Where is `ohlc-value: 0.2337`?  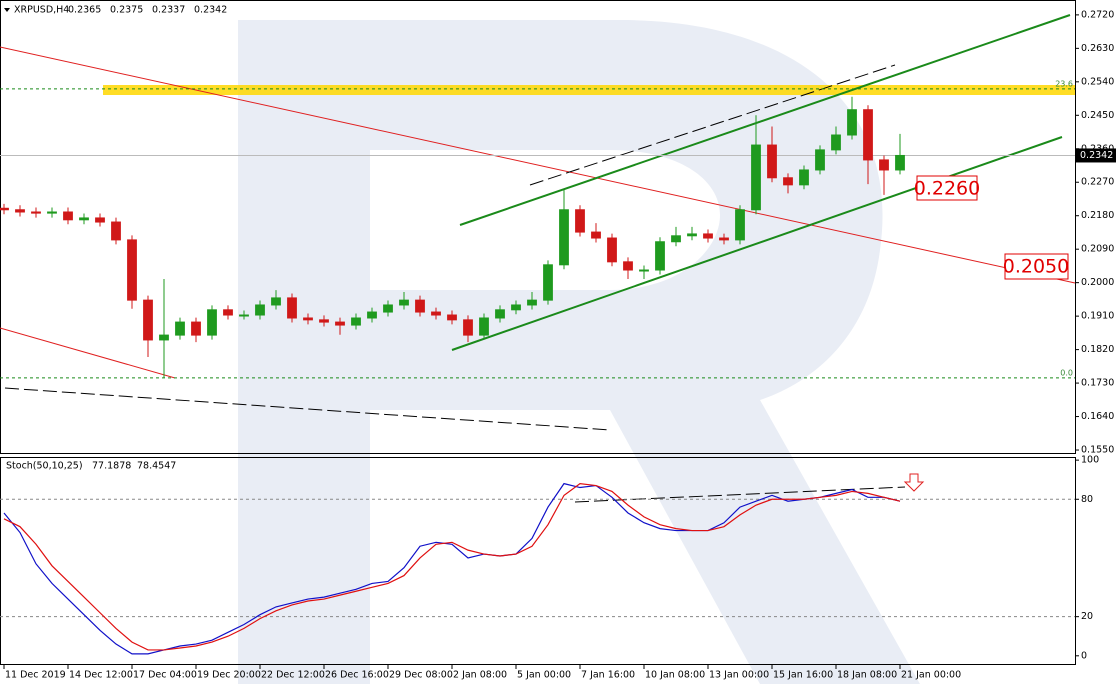
ohlc-value: 0.2337 is located at coordinates (168, 10).